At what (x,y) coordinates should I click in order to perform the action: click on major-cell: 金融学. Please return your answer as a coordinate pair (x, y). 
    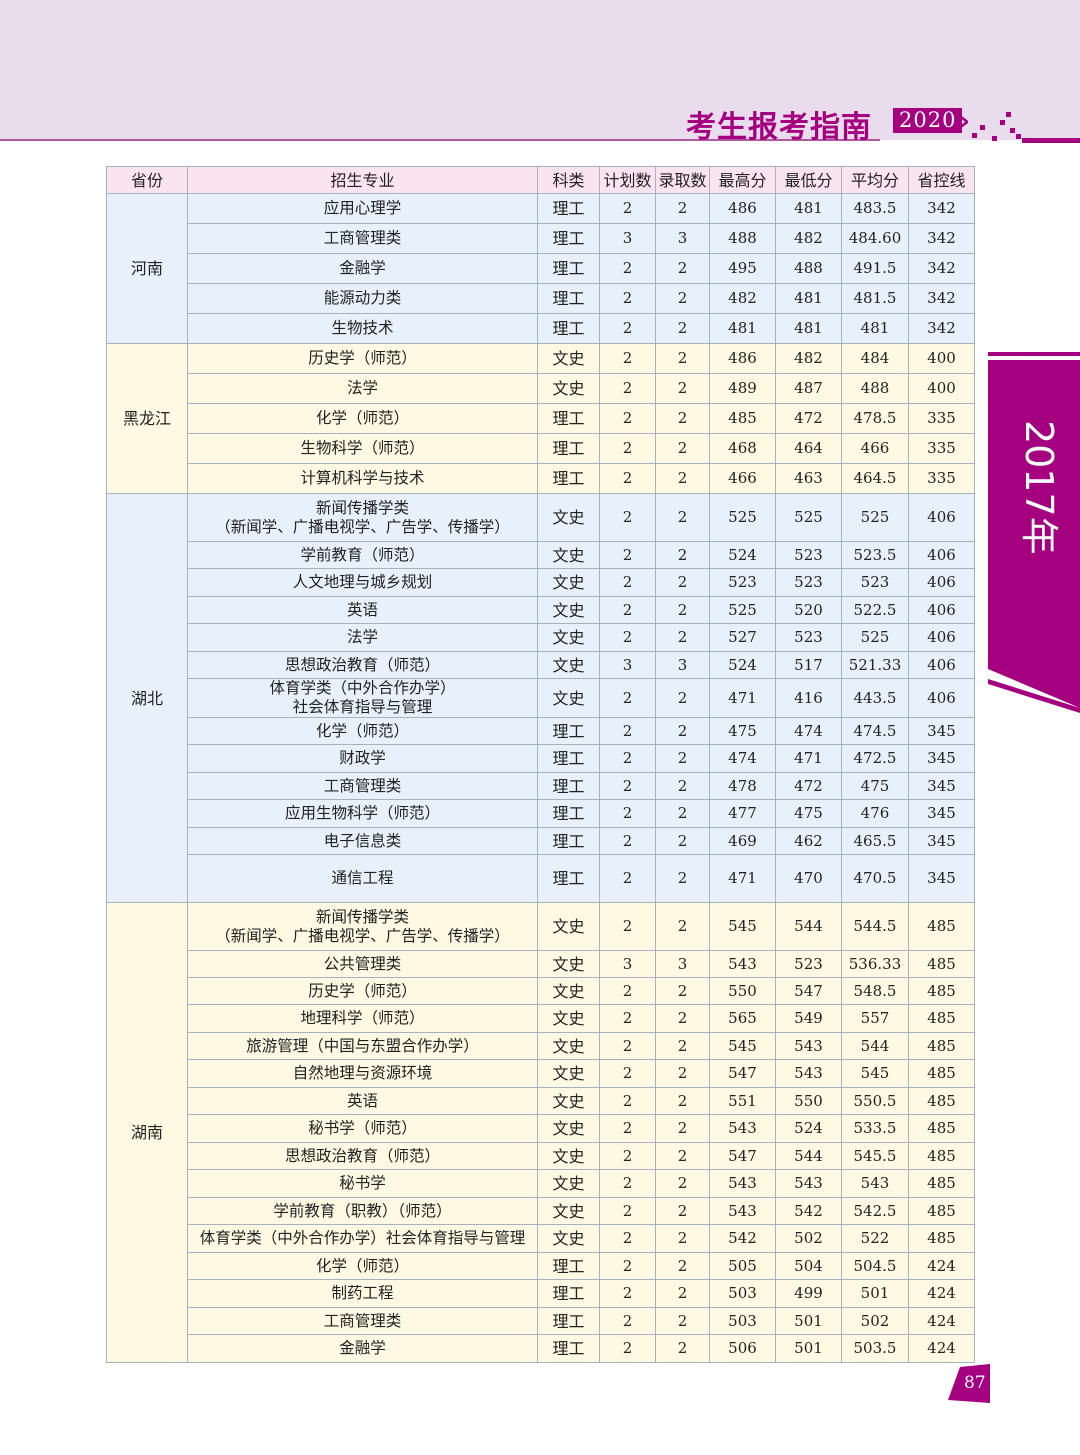
    Looking at the image, I should click on (362, 268).